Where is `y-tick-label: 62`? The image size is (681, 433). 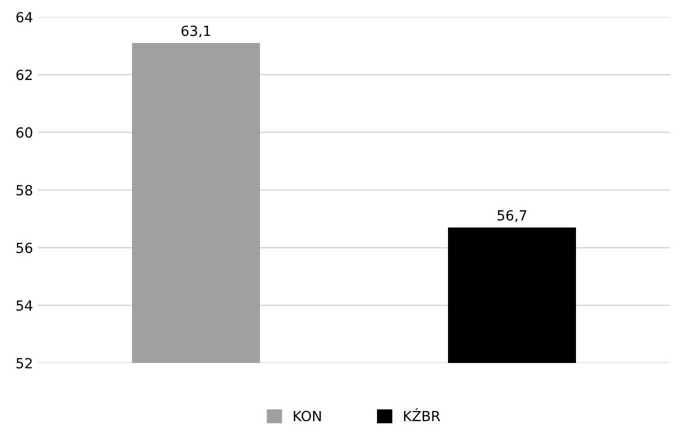 y-tick-label: 62 is located at coordinates (24, 75).